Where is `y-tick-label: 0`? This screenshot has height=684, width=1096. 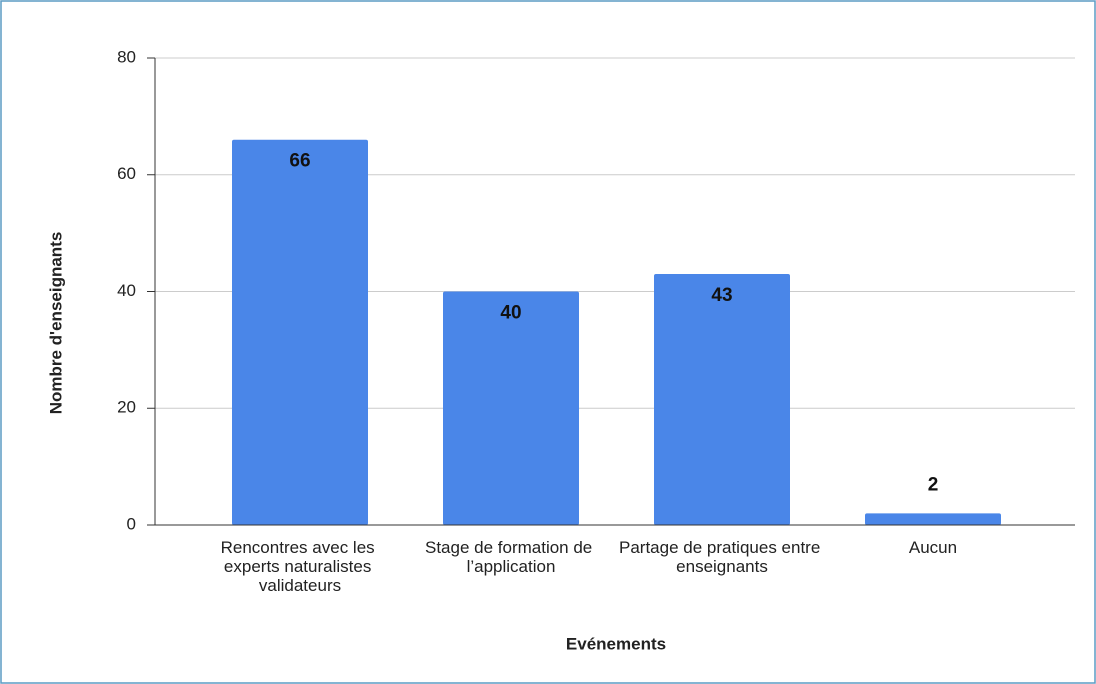 y-tick-label: 0 is located at coordinates (131, 523).